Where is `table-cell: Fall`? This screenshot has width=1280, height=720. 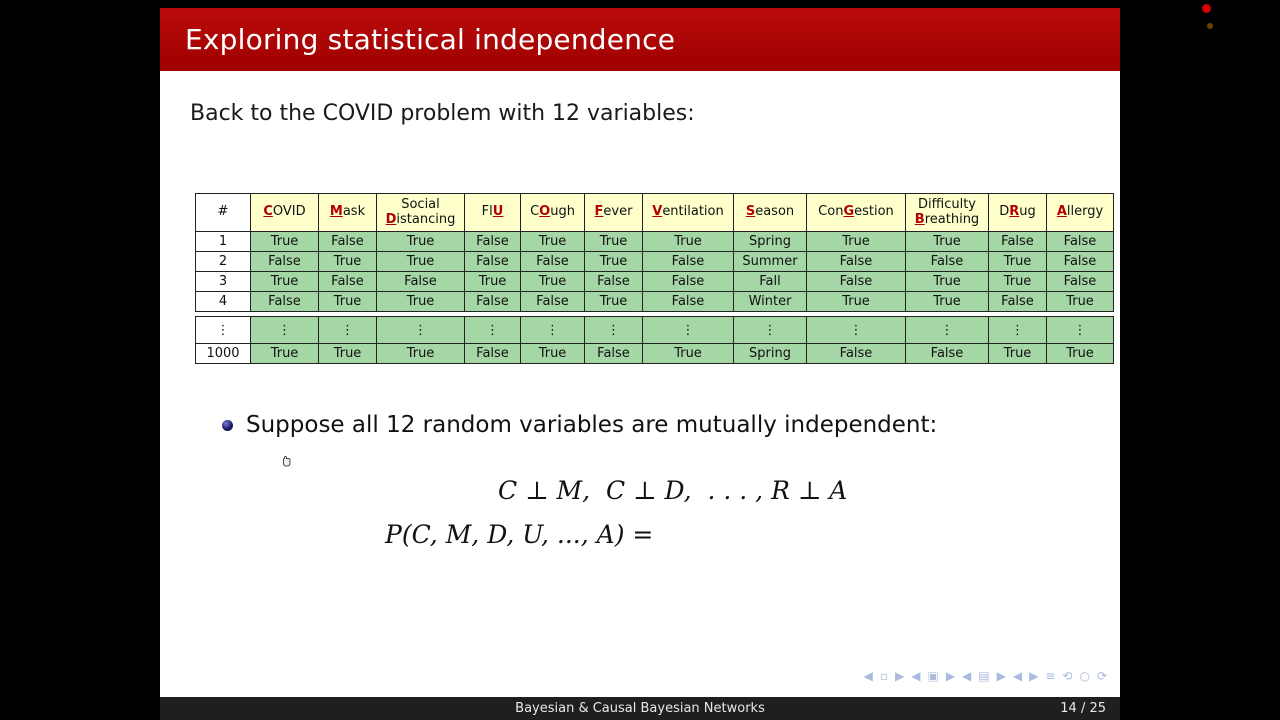 table-cell: Fall is located at coordinates (770, 281).